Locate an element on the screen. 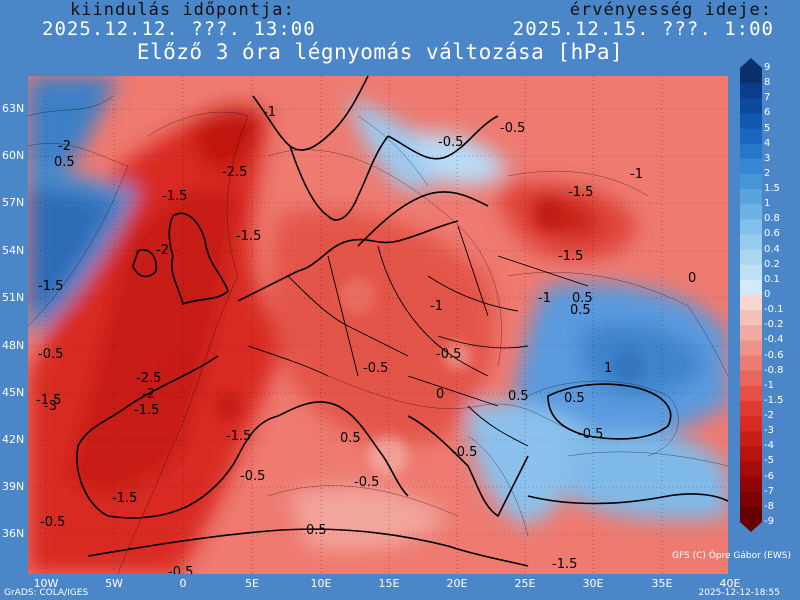 This screenshot has width=800, height=600. map-title: Előző 3 óra légnyomás változása [hPa] is located at coordinates (380, 52).